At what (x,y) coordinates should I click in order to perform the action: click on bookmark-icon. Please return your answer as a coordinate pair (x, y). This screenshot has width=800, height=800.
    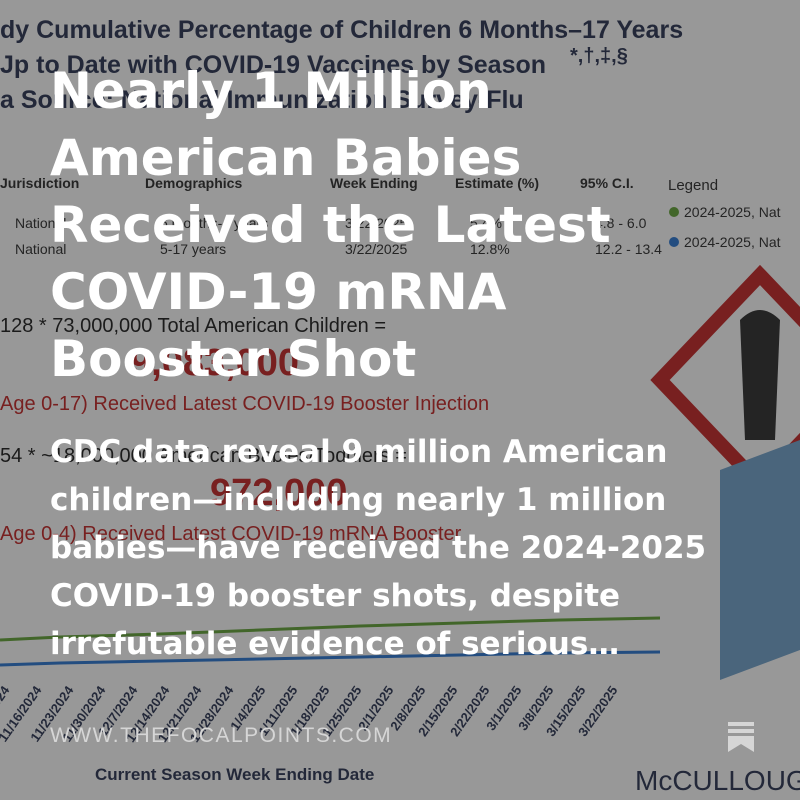
    Looking at the image, I should click on (741, 737).